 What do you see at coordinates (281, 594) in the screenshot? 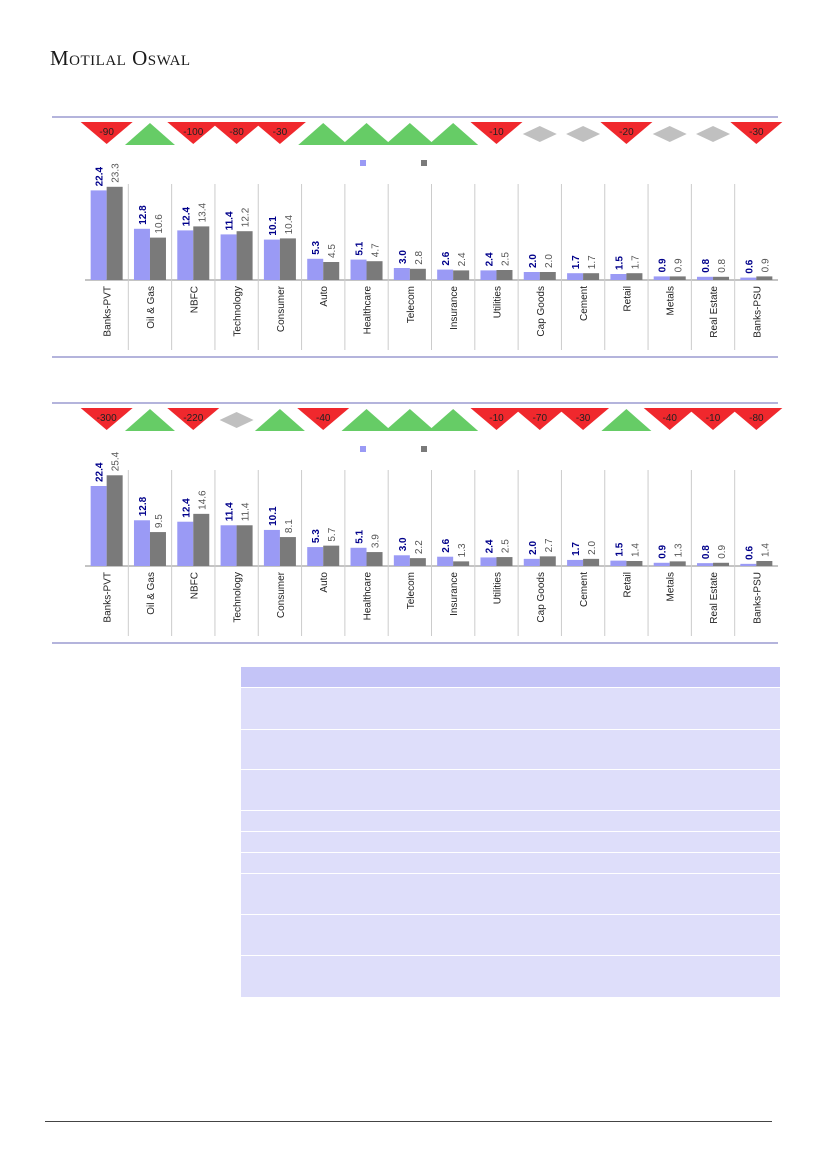
I see `category-label: Consumer` at bounding box center [281, 594].